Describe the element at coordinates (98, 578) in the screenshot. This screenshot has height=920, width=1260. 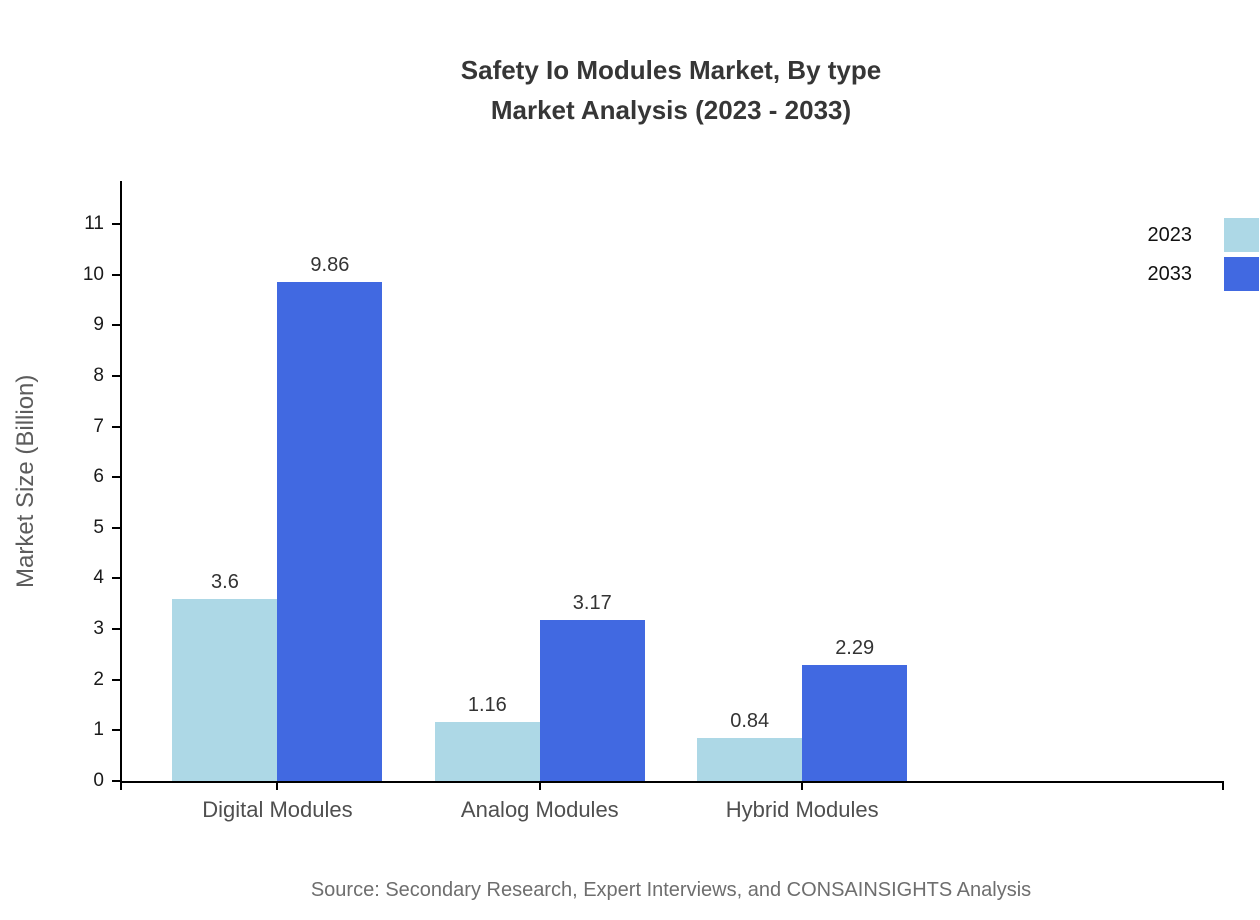
I see `y-tick-label: 4` at that location.